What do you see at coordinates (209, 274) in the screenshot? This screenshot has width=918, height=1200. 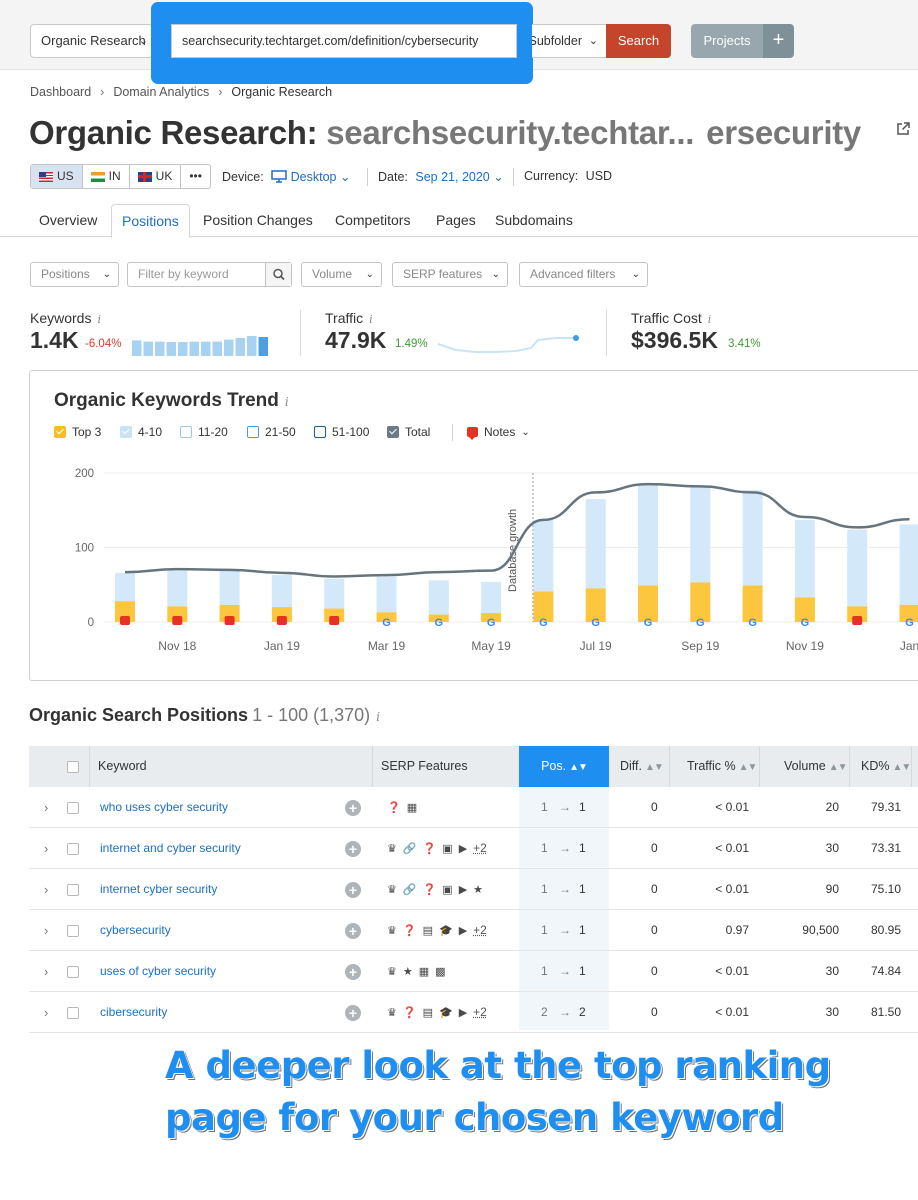 I see `keyword-filter-input: Filter by keyword` at bounding box center [209, 274].